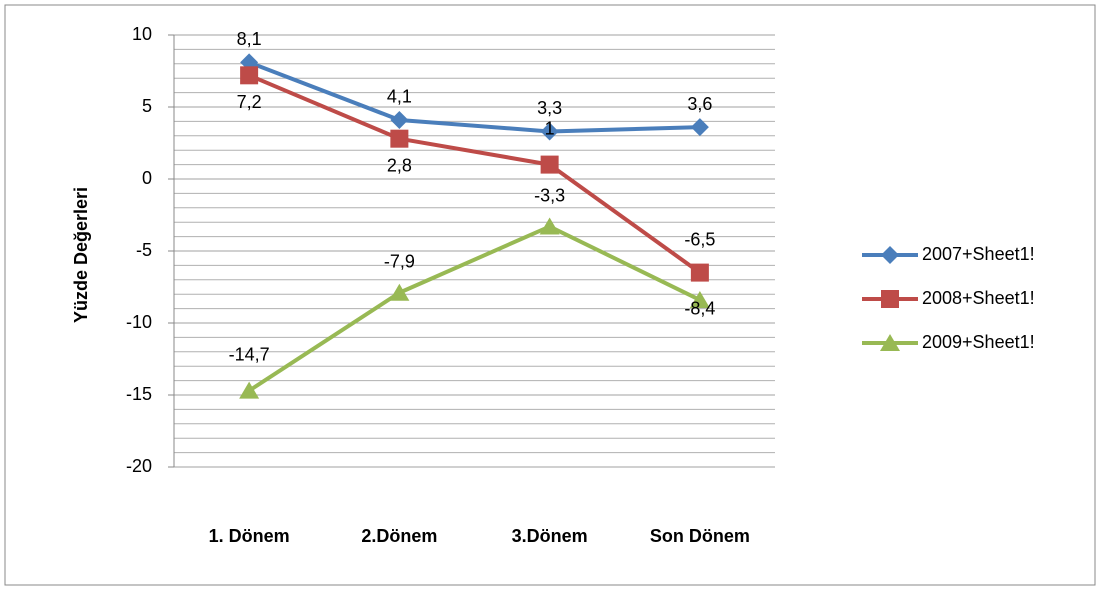 The image size is (1097, 589). Describe the element at coordinates (147, 178) in the screenshot. I see `y-tick-label: 0` at that location.